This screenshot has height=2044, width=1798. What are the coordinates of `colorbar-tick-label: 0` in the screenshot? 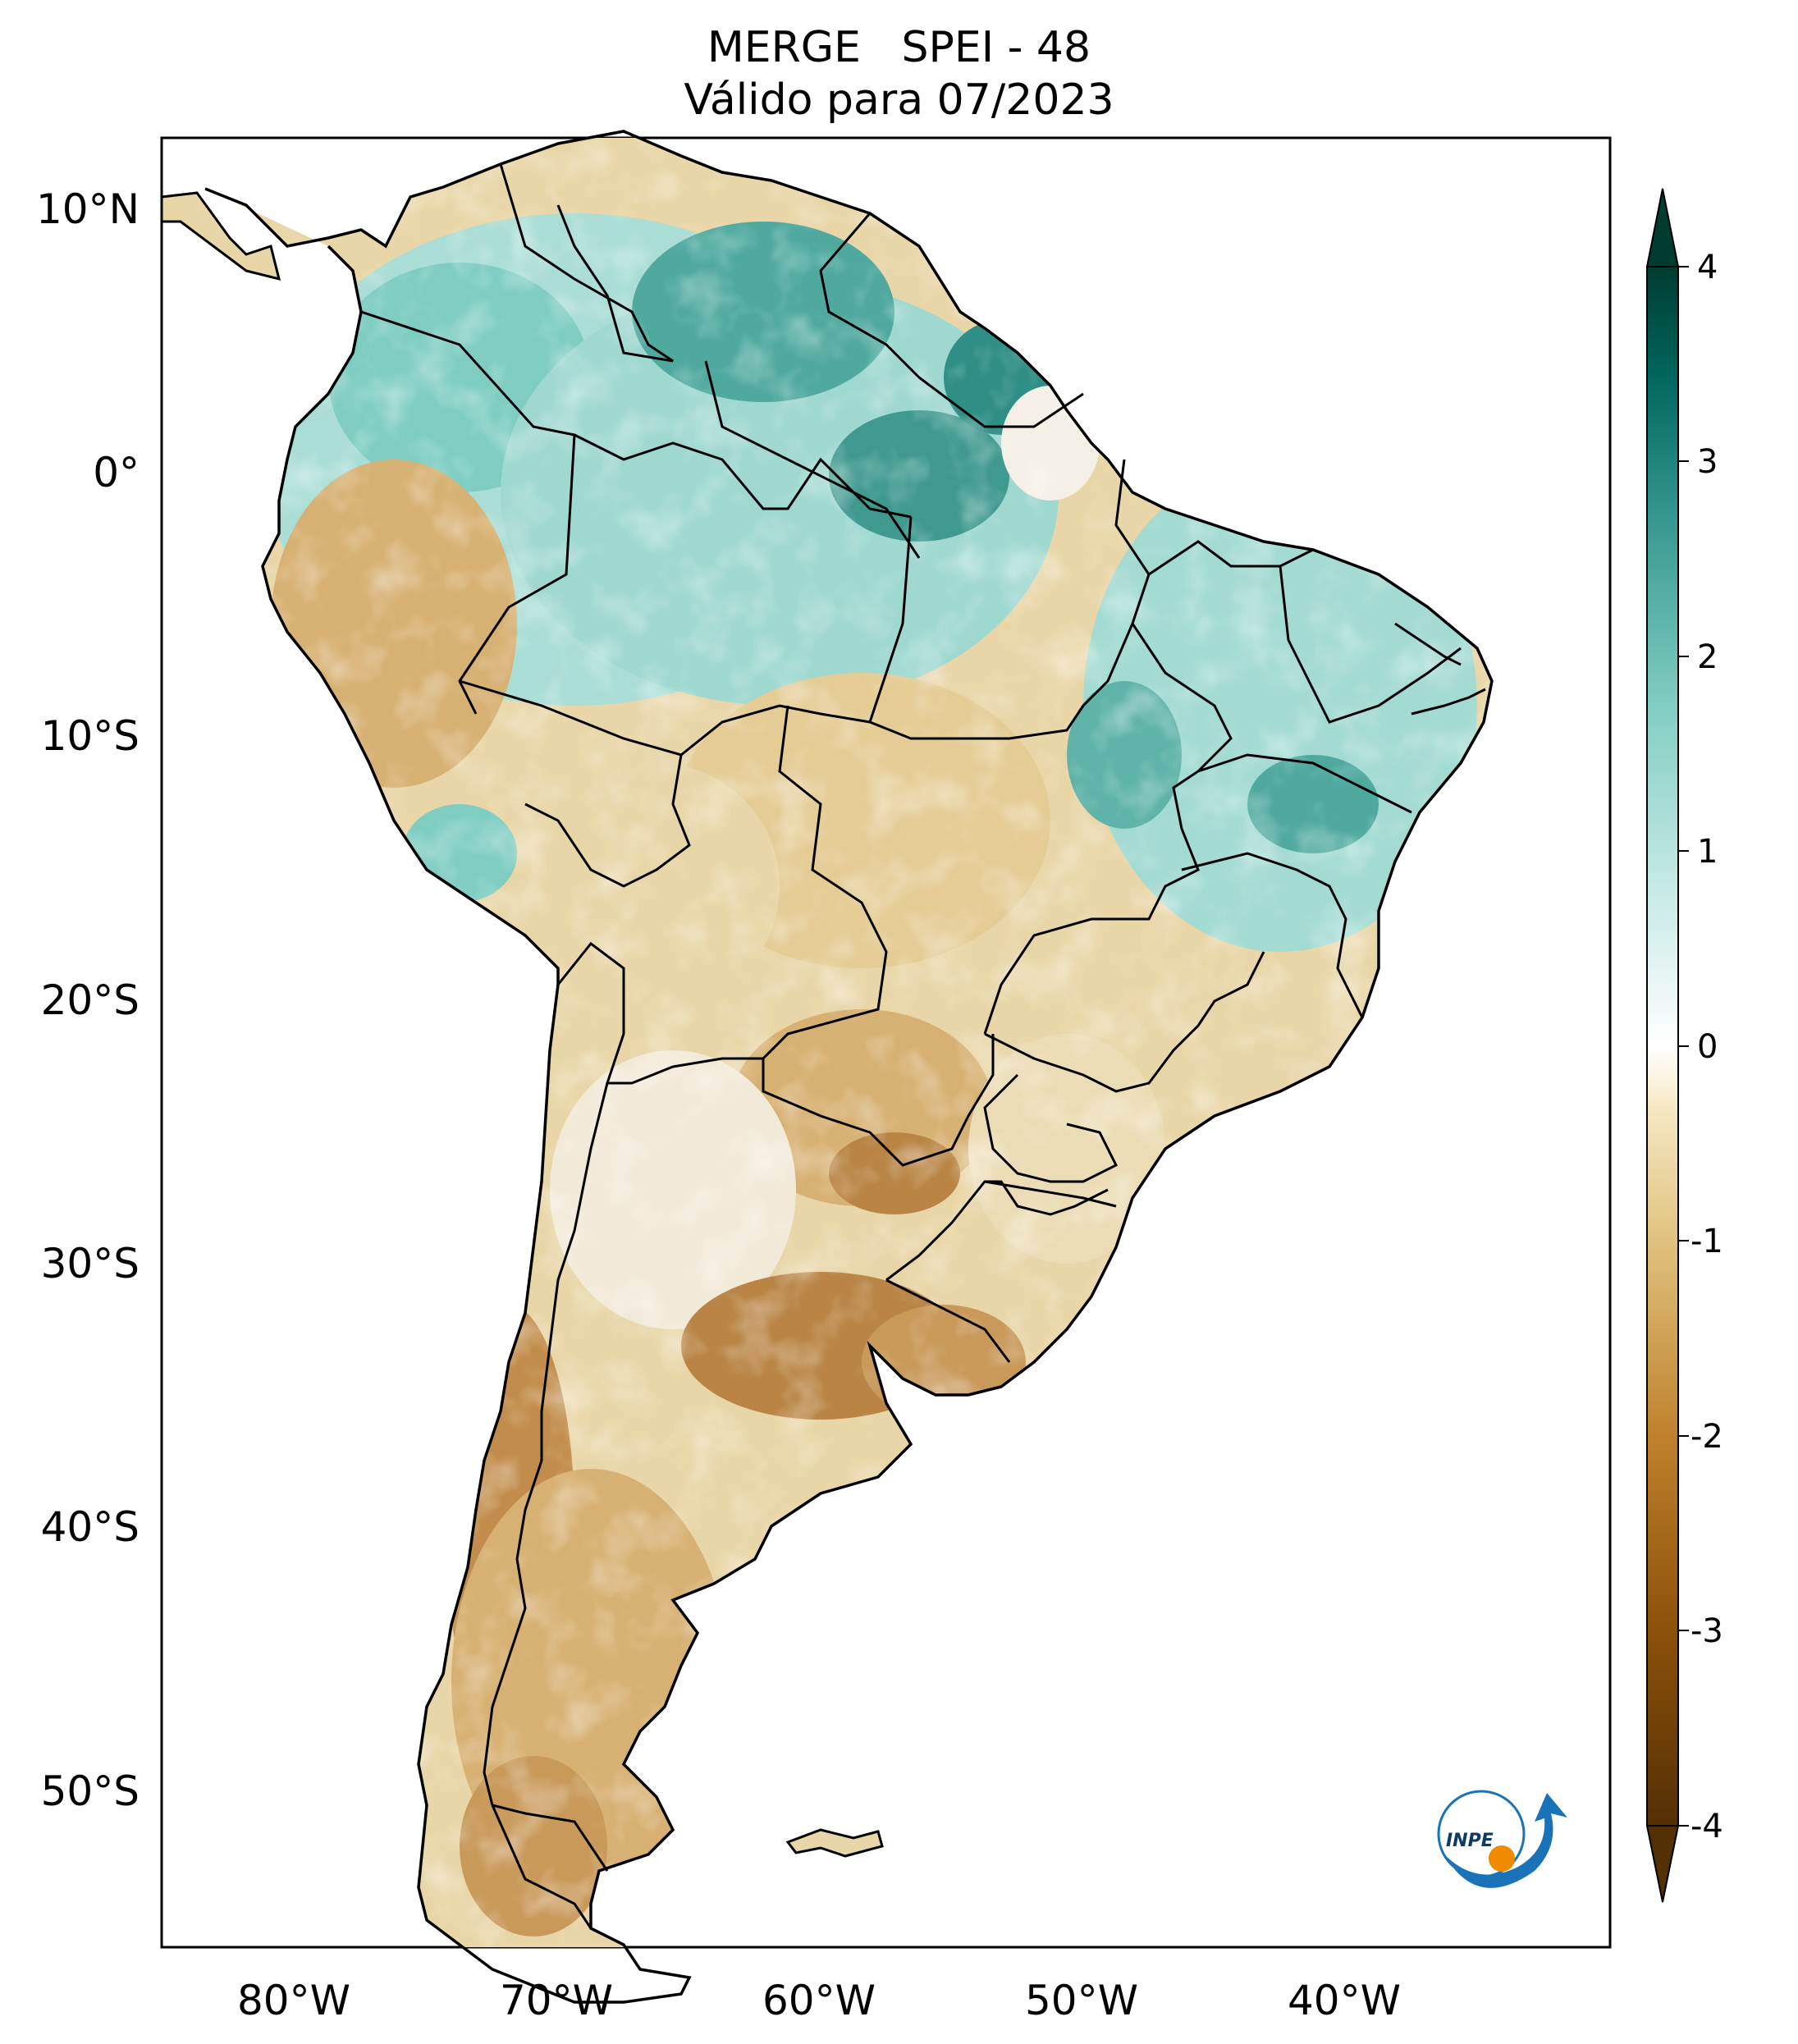 It's located at (1707, 1047).